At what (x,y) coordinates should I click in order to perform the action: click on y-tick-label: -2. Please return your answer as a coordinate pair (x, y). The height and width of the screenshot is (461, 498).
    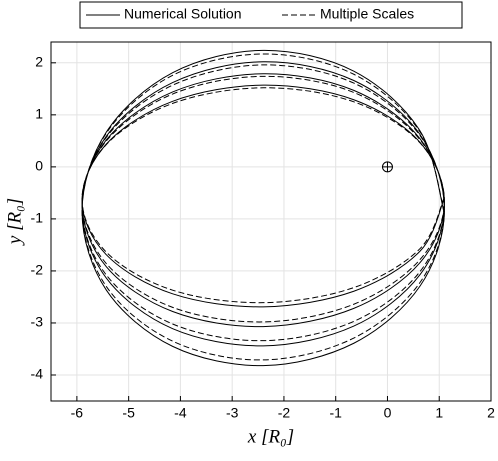
    Looking at the image, I should click on (37, 270).